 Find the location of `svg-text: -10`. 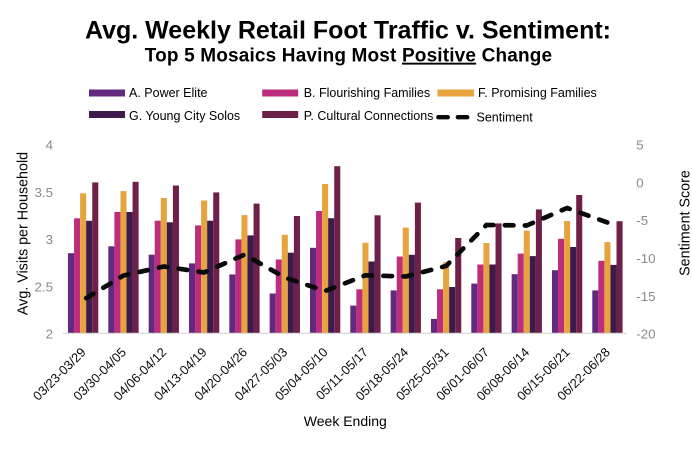

svg-text: -10 is located at coordinates (645, 258).